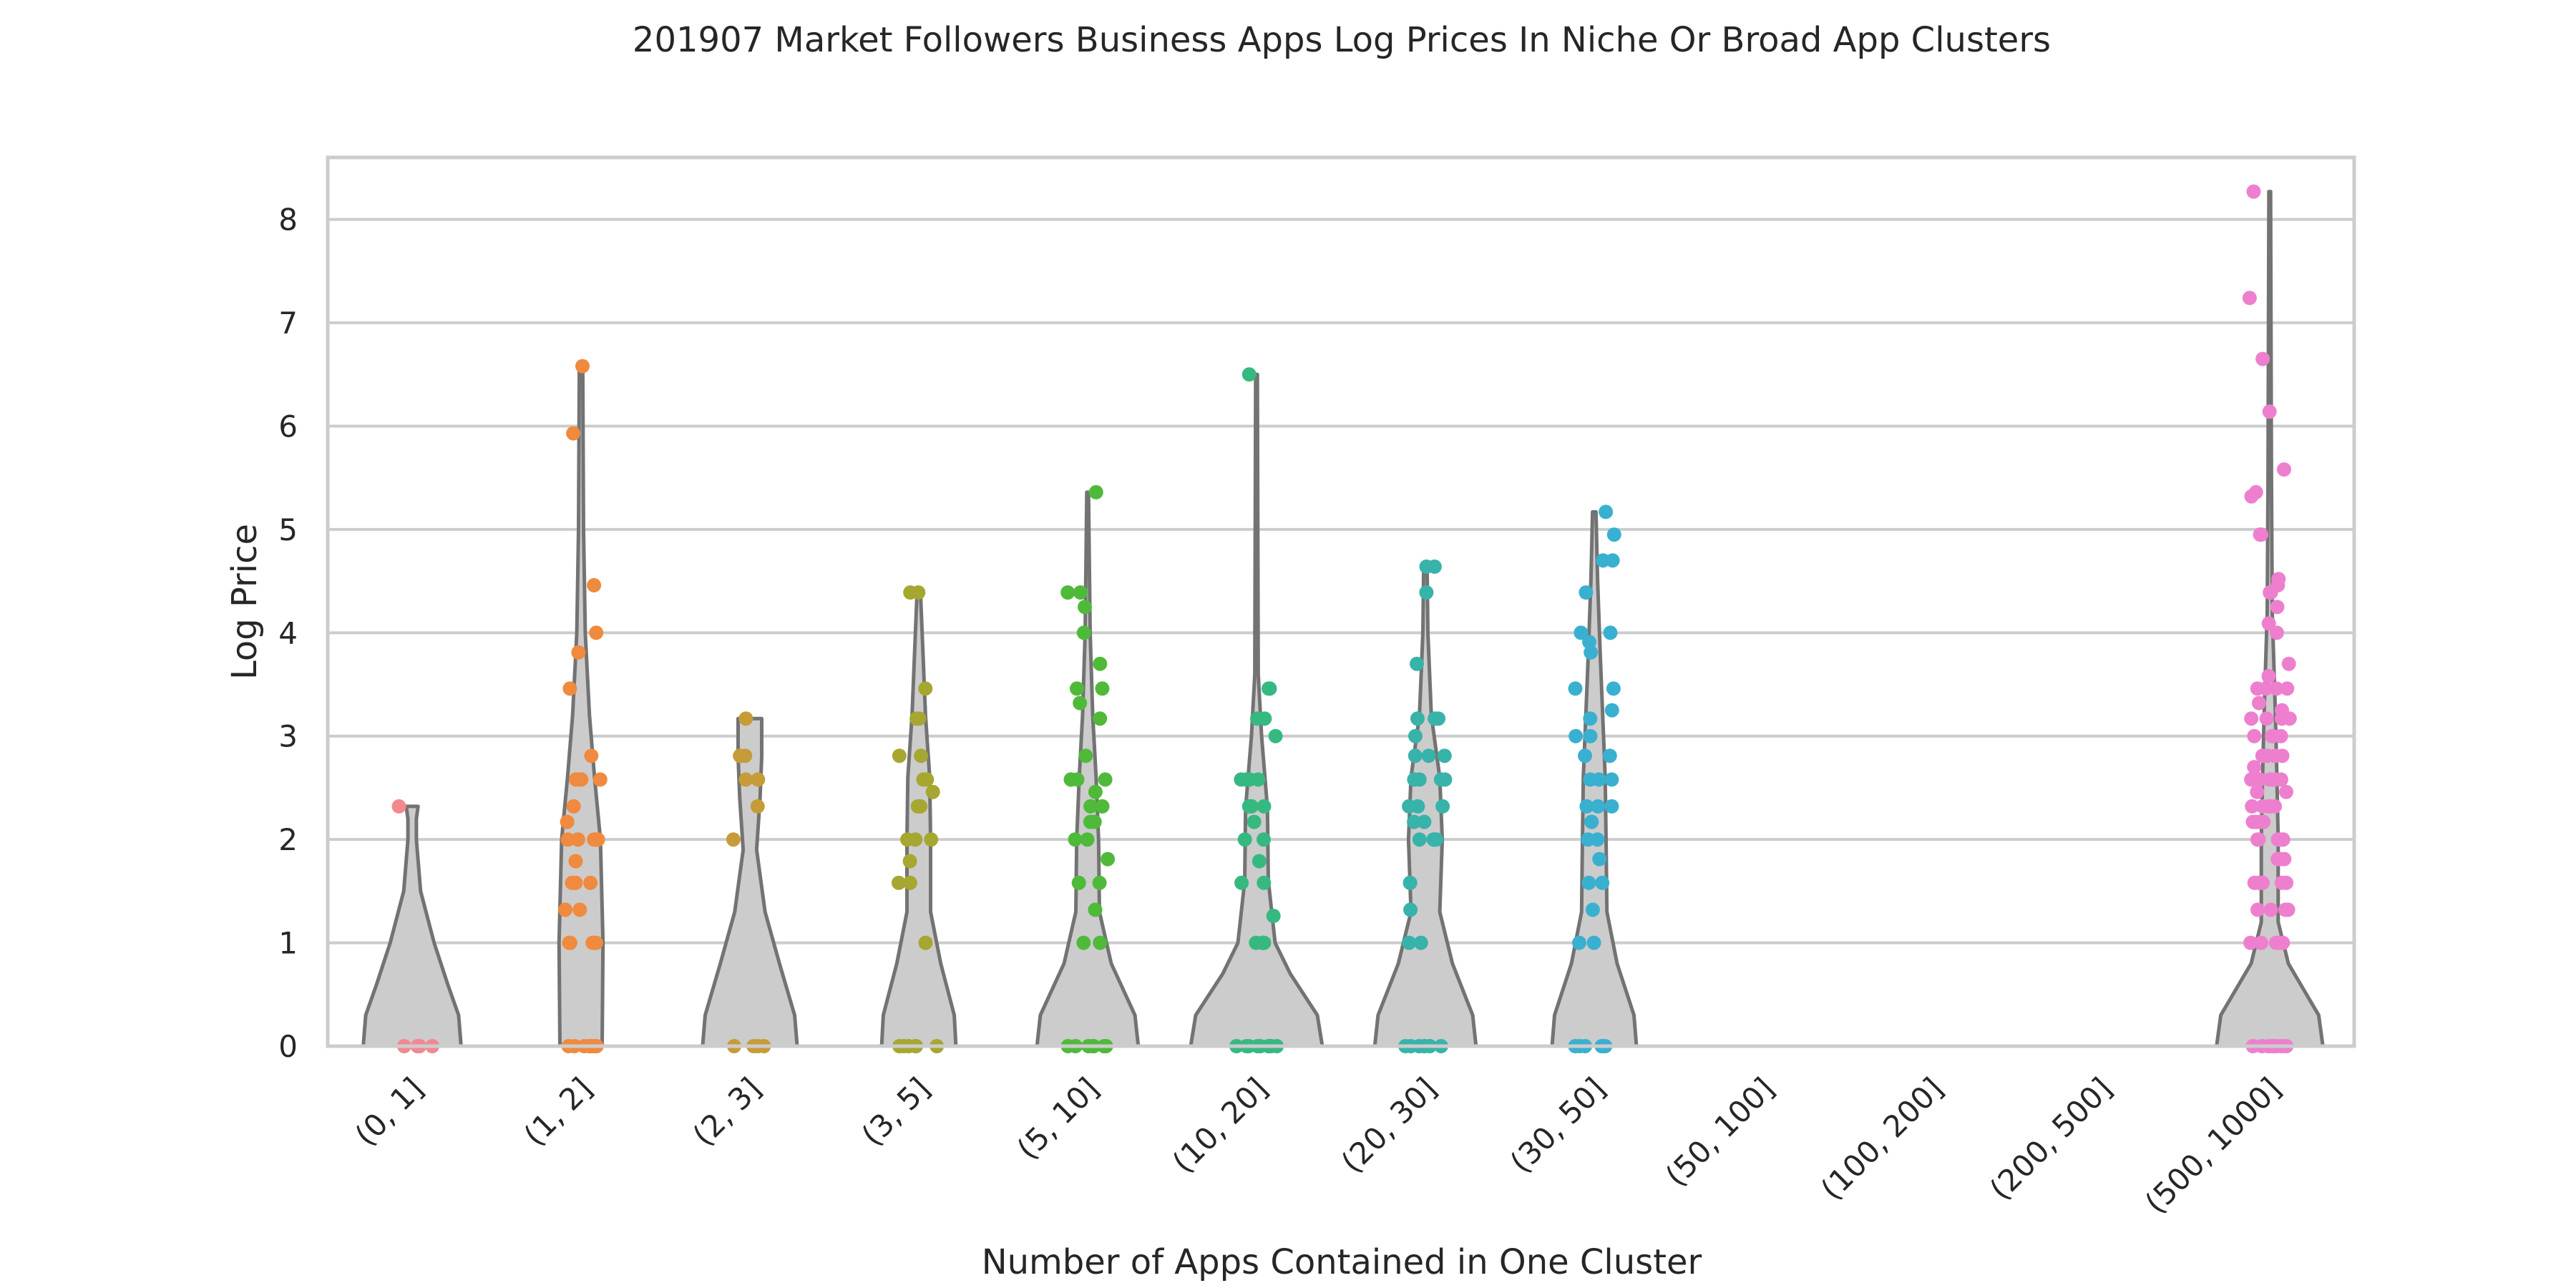 The width and height of the screenshot is (2576, 1288). Describe the element at coordinates (1389, 1124) in the screenshot. I see `x-tick-label: (20, 30]` at that location.